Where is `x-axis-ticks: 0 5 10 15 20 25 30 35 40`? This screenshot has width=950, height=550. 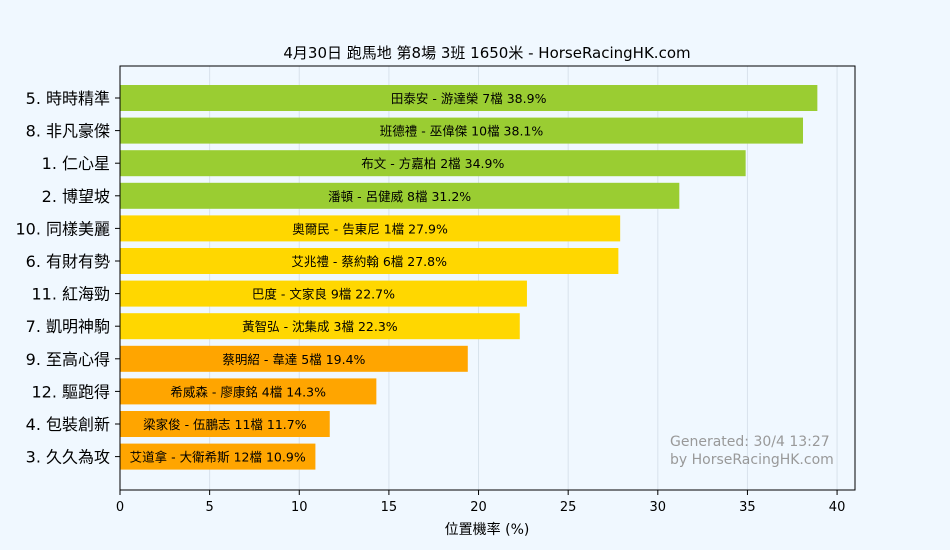 x-axis-ticks: 0 5 10 15 20 25 30 35 40 is located at coordinates (480, 502).